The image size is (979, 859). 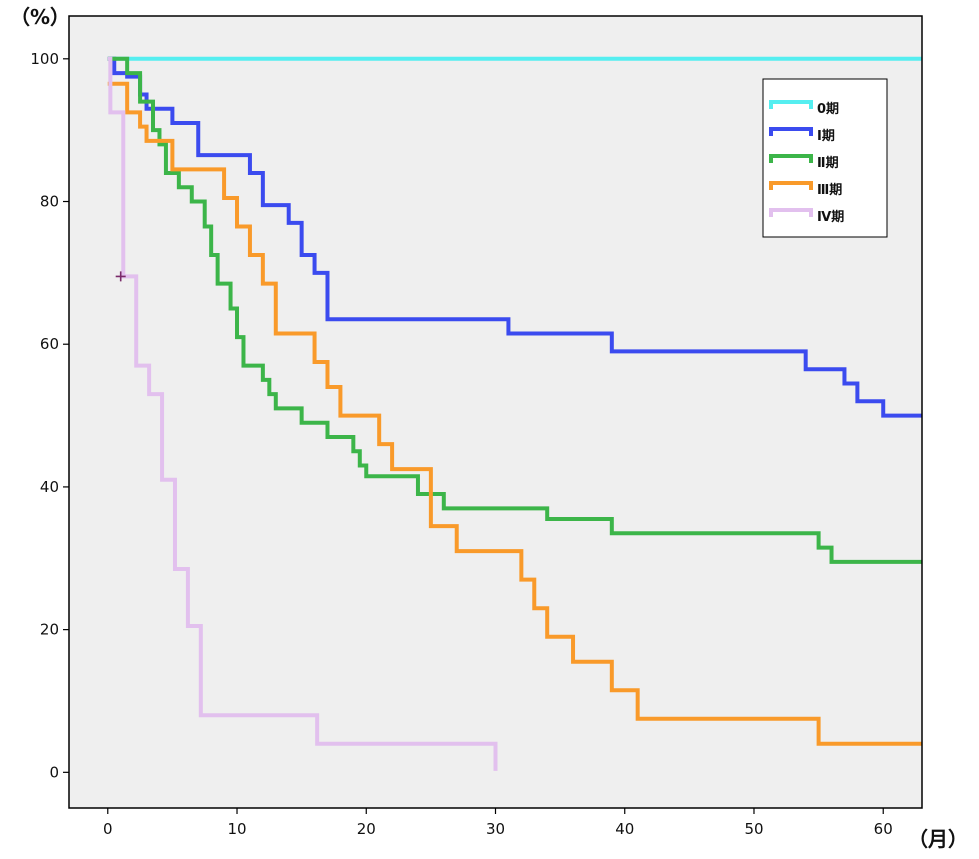 I want to click on y-tick-label: 0, so click(x=54, y=772).